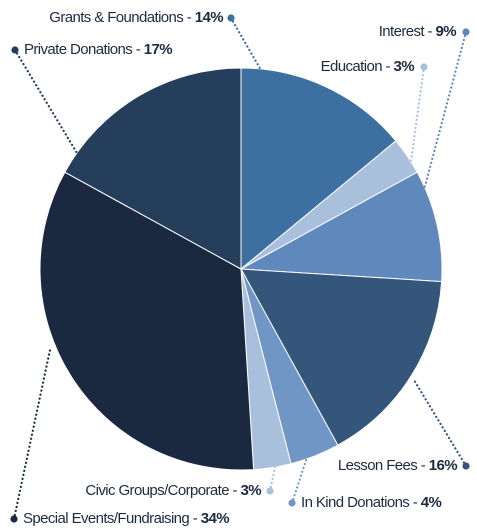  Describe the element at coordinates (443, 465) in the screenshot. I see `value-label: 16%` at that location.